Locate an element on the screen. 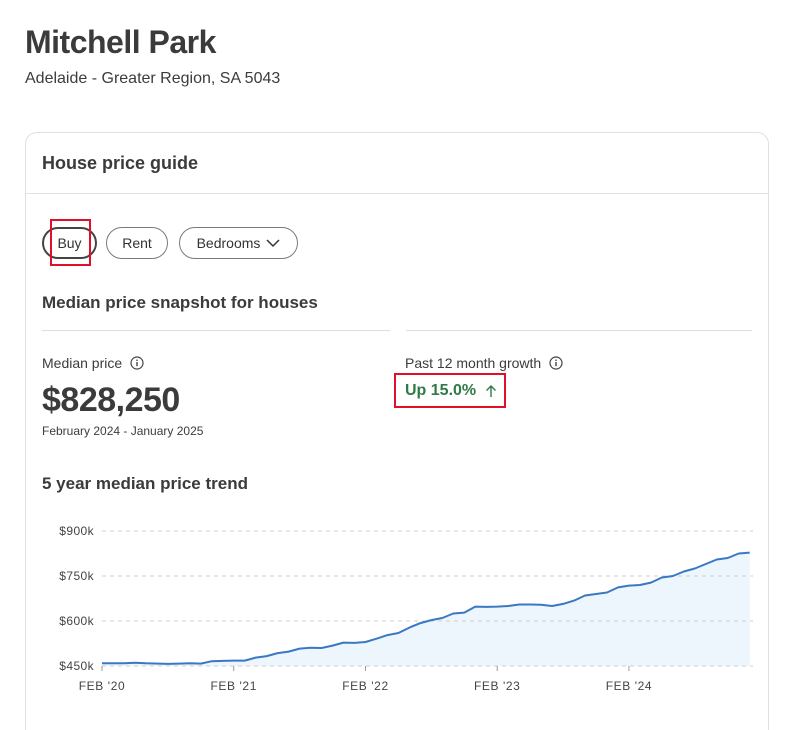 The height and width of the screenshot is (730, 794). y-tick-label: $900k is located at coordinates (76, 531).